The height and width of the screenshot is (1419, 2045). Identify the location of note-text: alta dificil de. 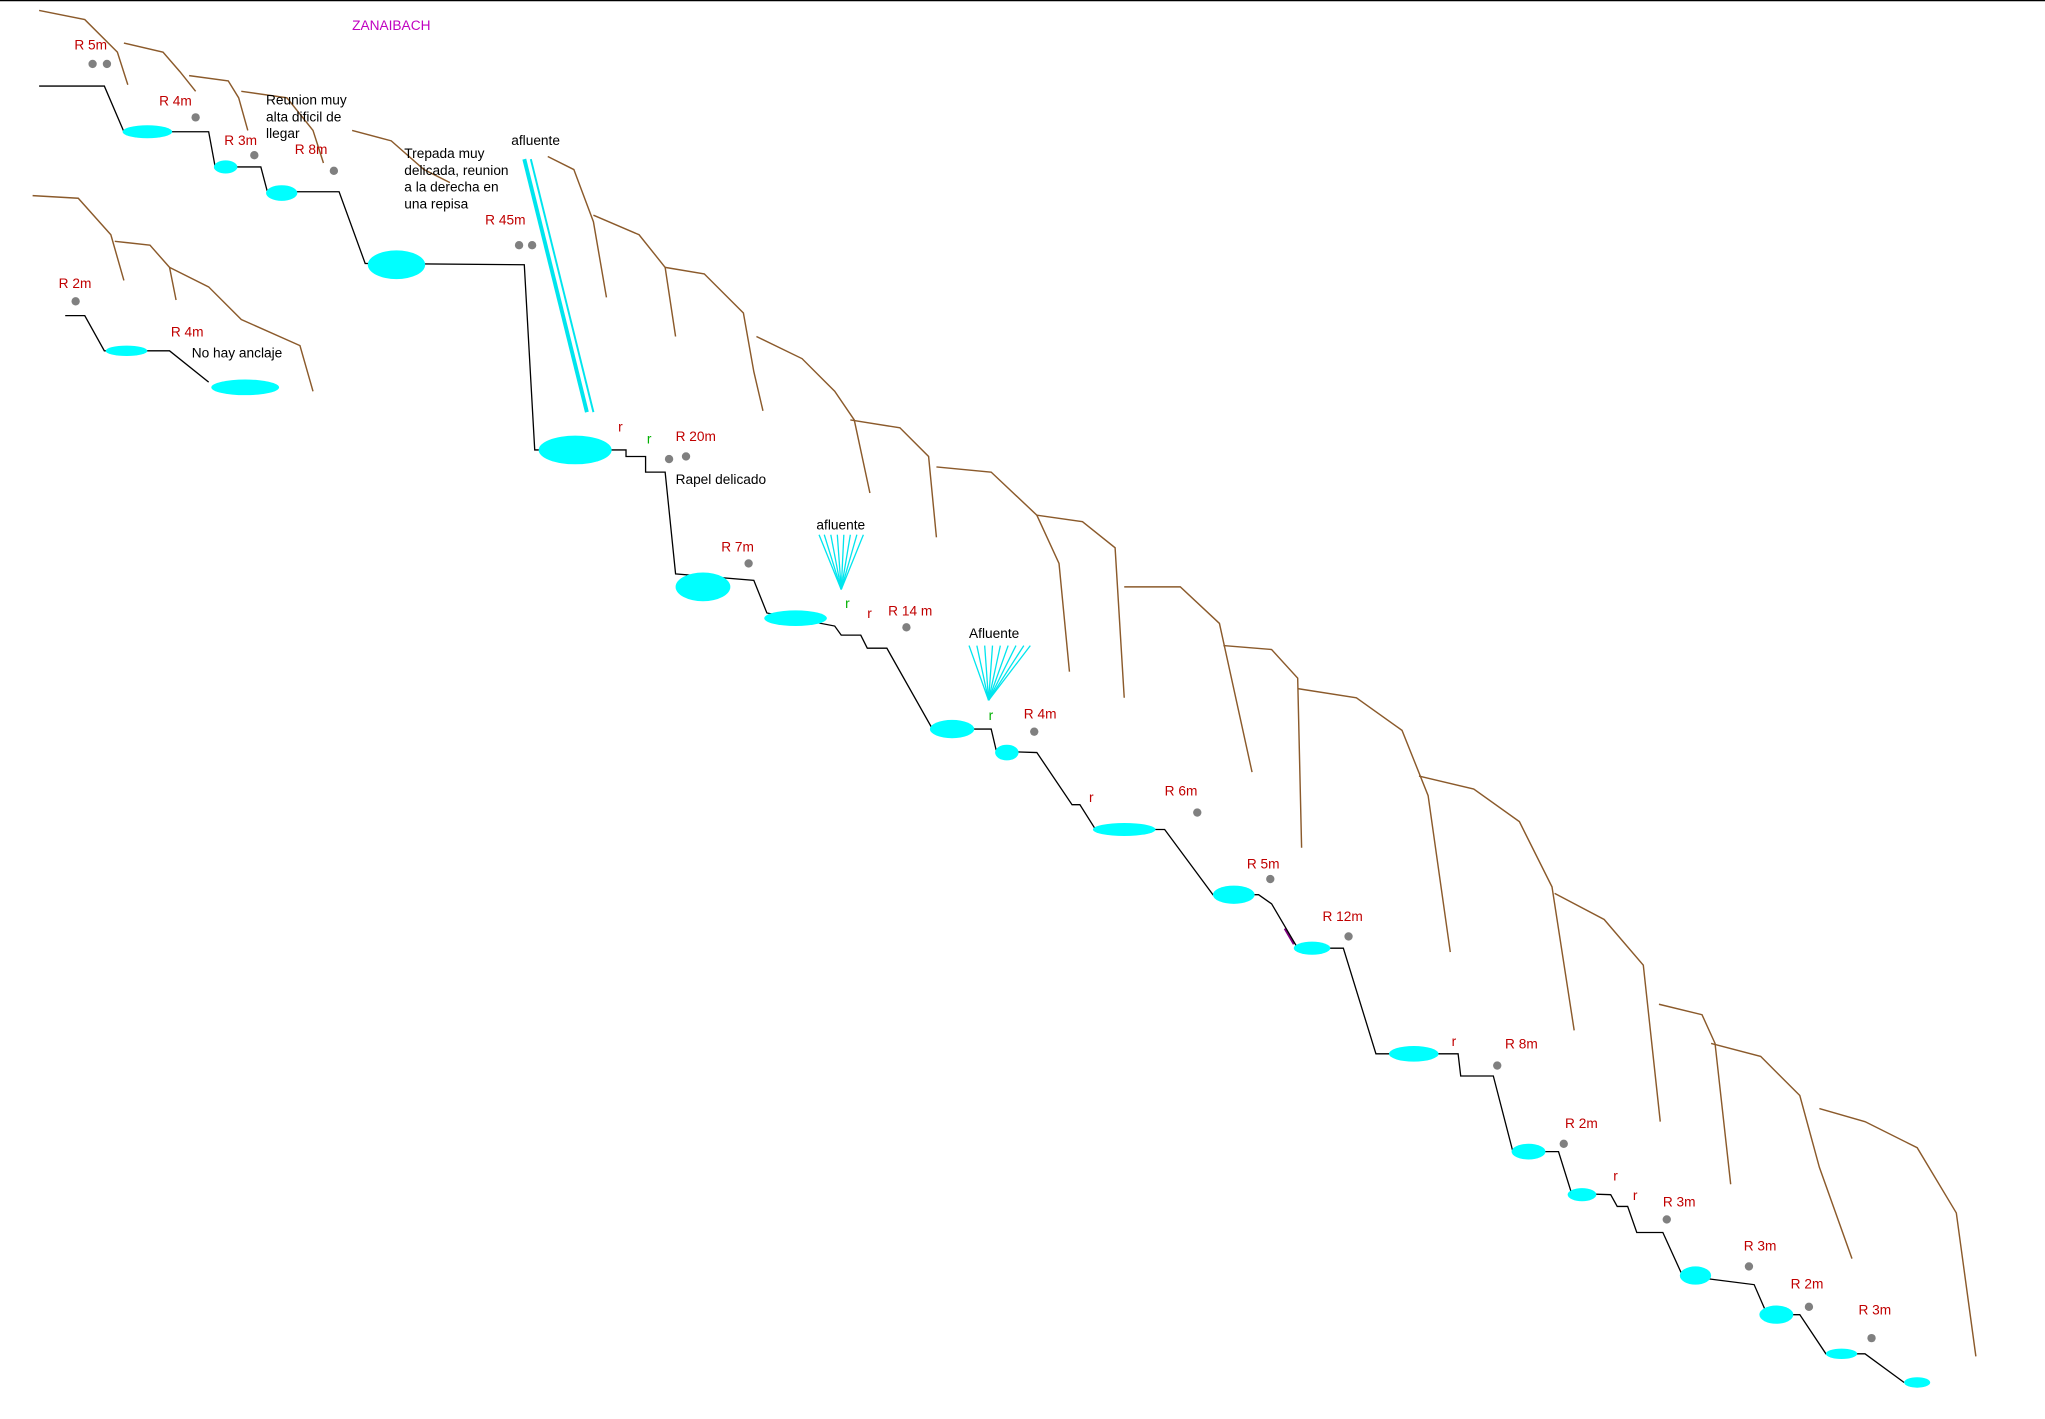
(303, 116).